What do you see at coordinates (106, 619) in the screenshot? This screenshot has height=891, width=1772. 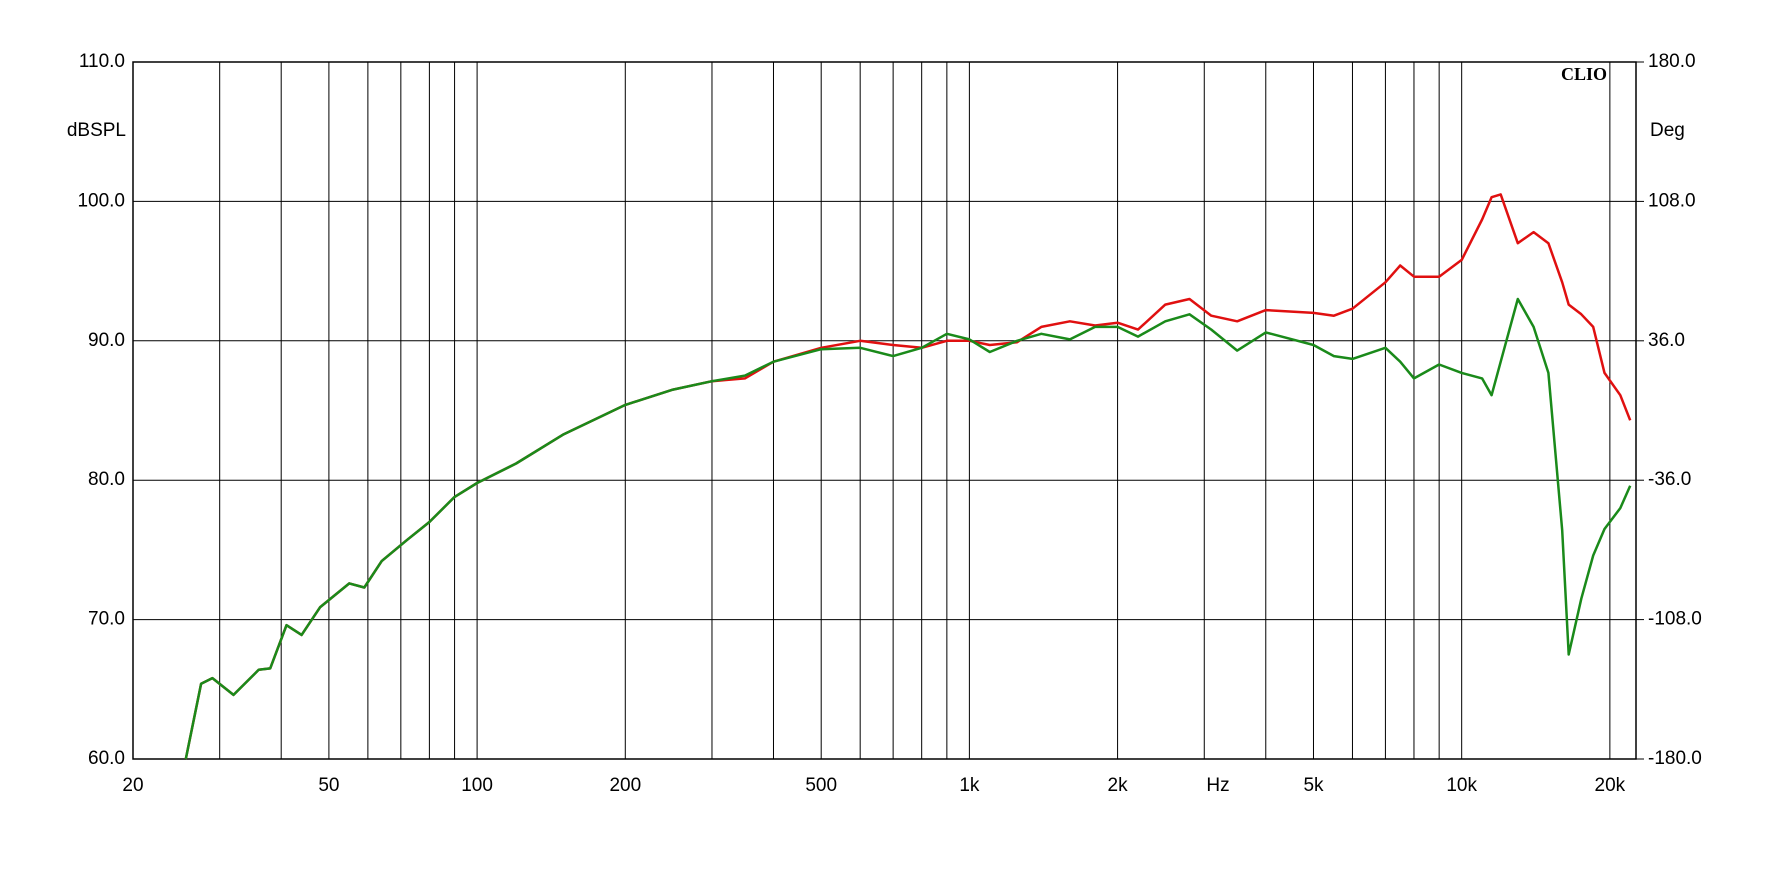 I see `y-tick-label: 70.0` at bounding box center [106, 619].